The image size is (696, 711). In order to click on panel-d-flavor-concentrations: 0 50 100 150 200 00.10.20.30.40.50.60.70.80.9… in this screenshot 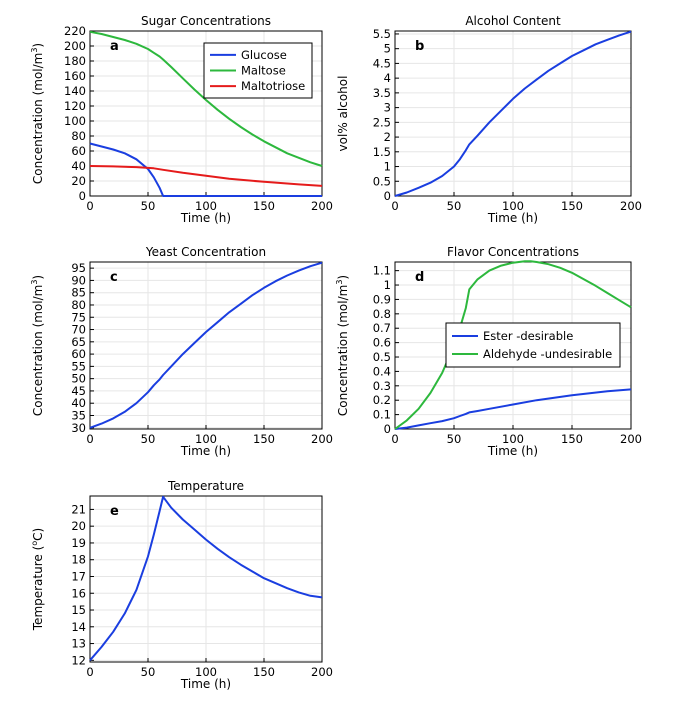, I will do `click(488, 351)`.